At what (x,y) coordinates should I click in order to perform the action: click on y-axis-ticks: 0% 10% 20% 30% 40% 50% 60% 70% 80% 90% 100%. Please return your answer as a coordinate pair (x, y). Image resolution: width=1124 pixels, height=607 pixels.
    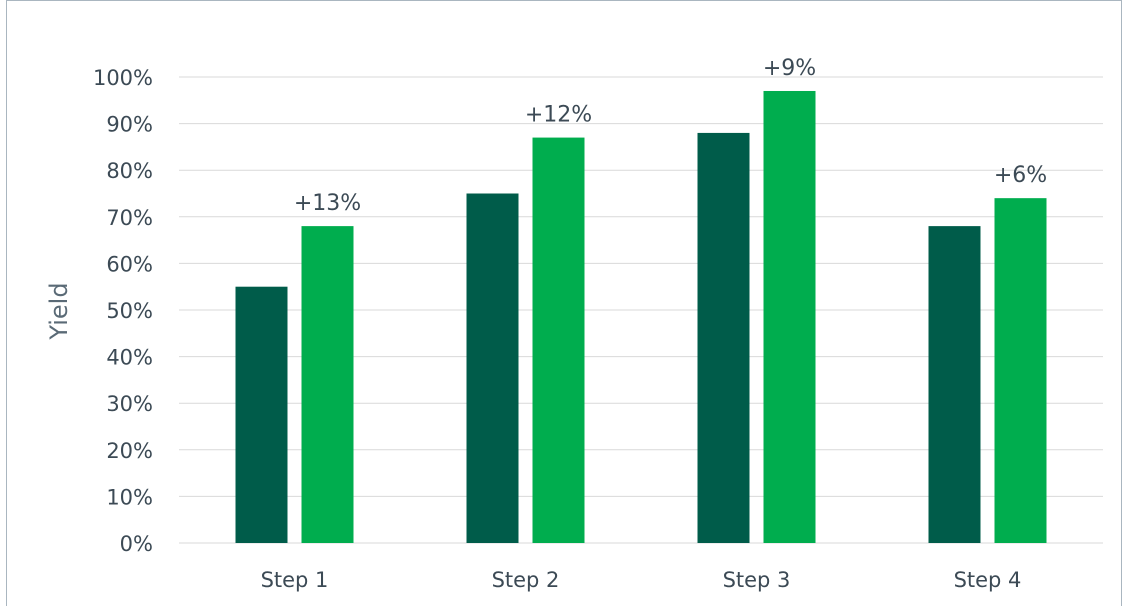
    Looking at the image, I should click on (123, 311).